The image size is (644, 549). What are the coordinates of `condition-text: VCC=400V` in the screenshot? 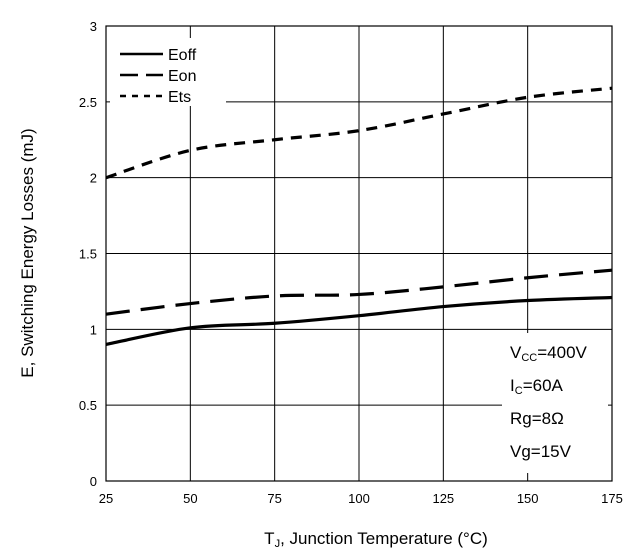 It's located at (549, 353).